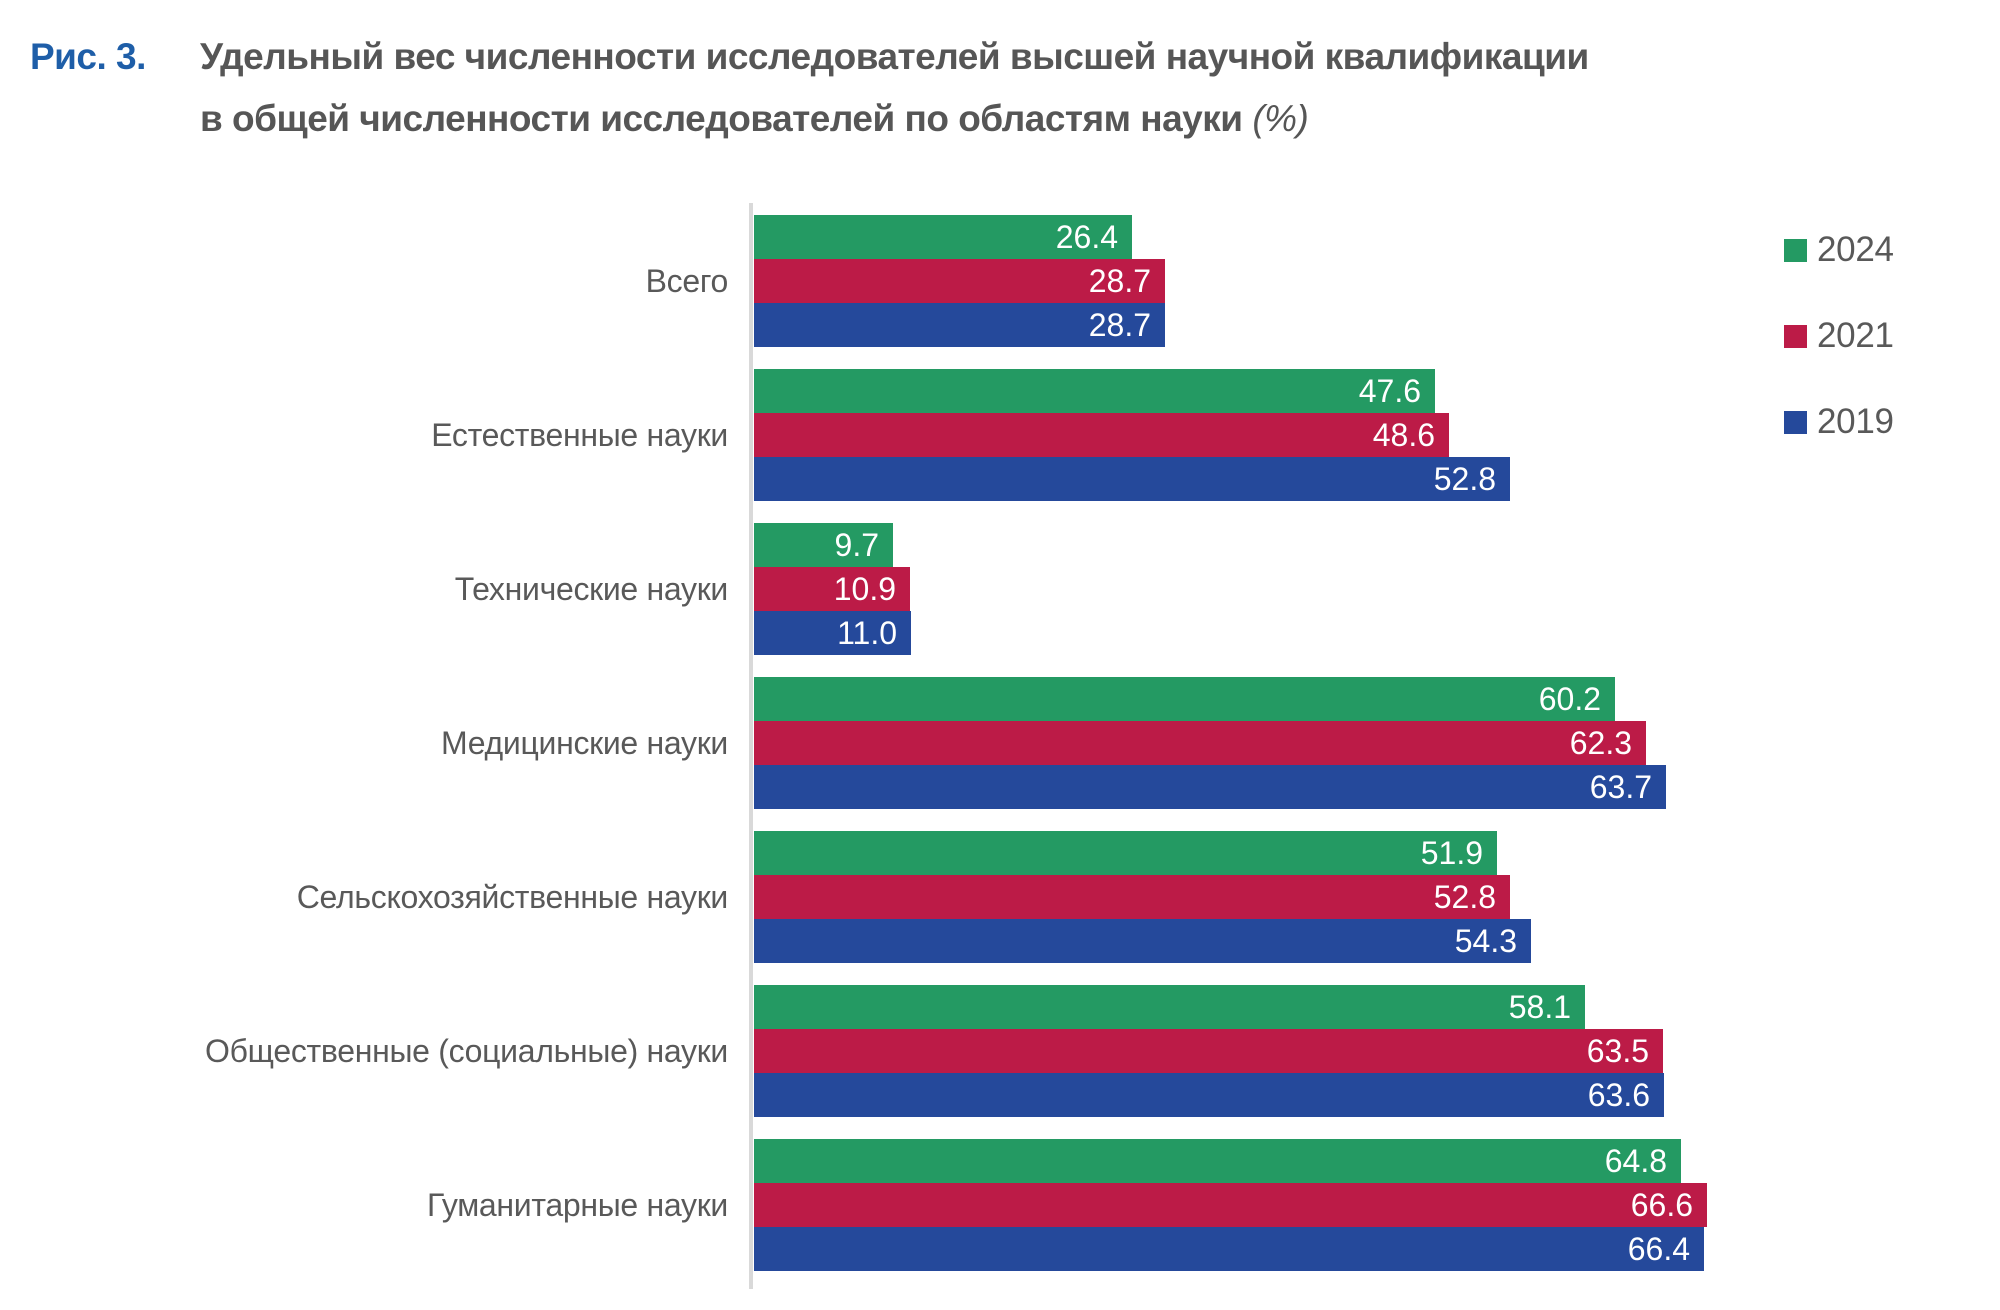 Image resolution: width=2000 pixels, height=1310 pixels. What do you see at coordinates (1635, 1160) in the screenshot?
I see `bar-value-label: 64.8` at bounding box center [1635, 1160].